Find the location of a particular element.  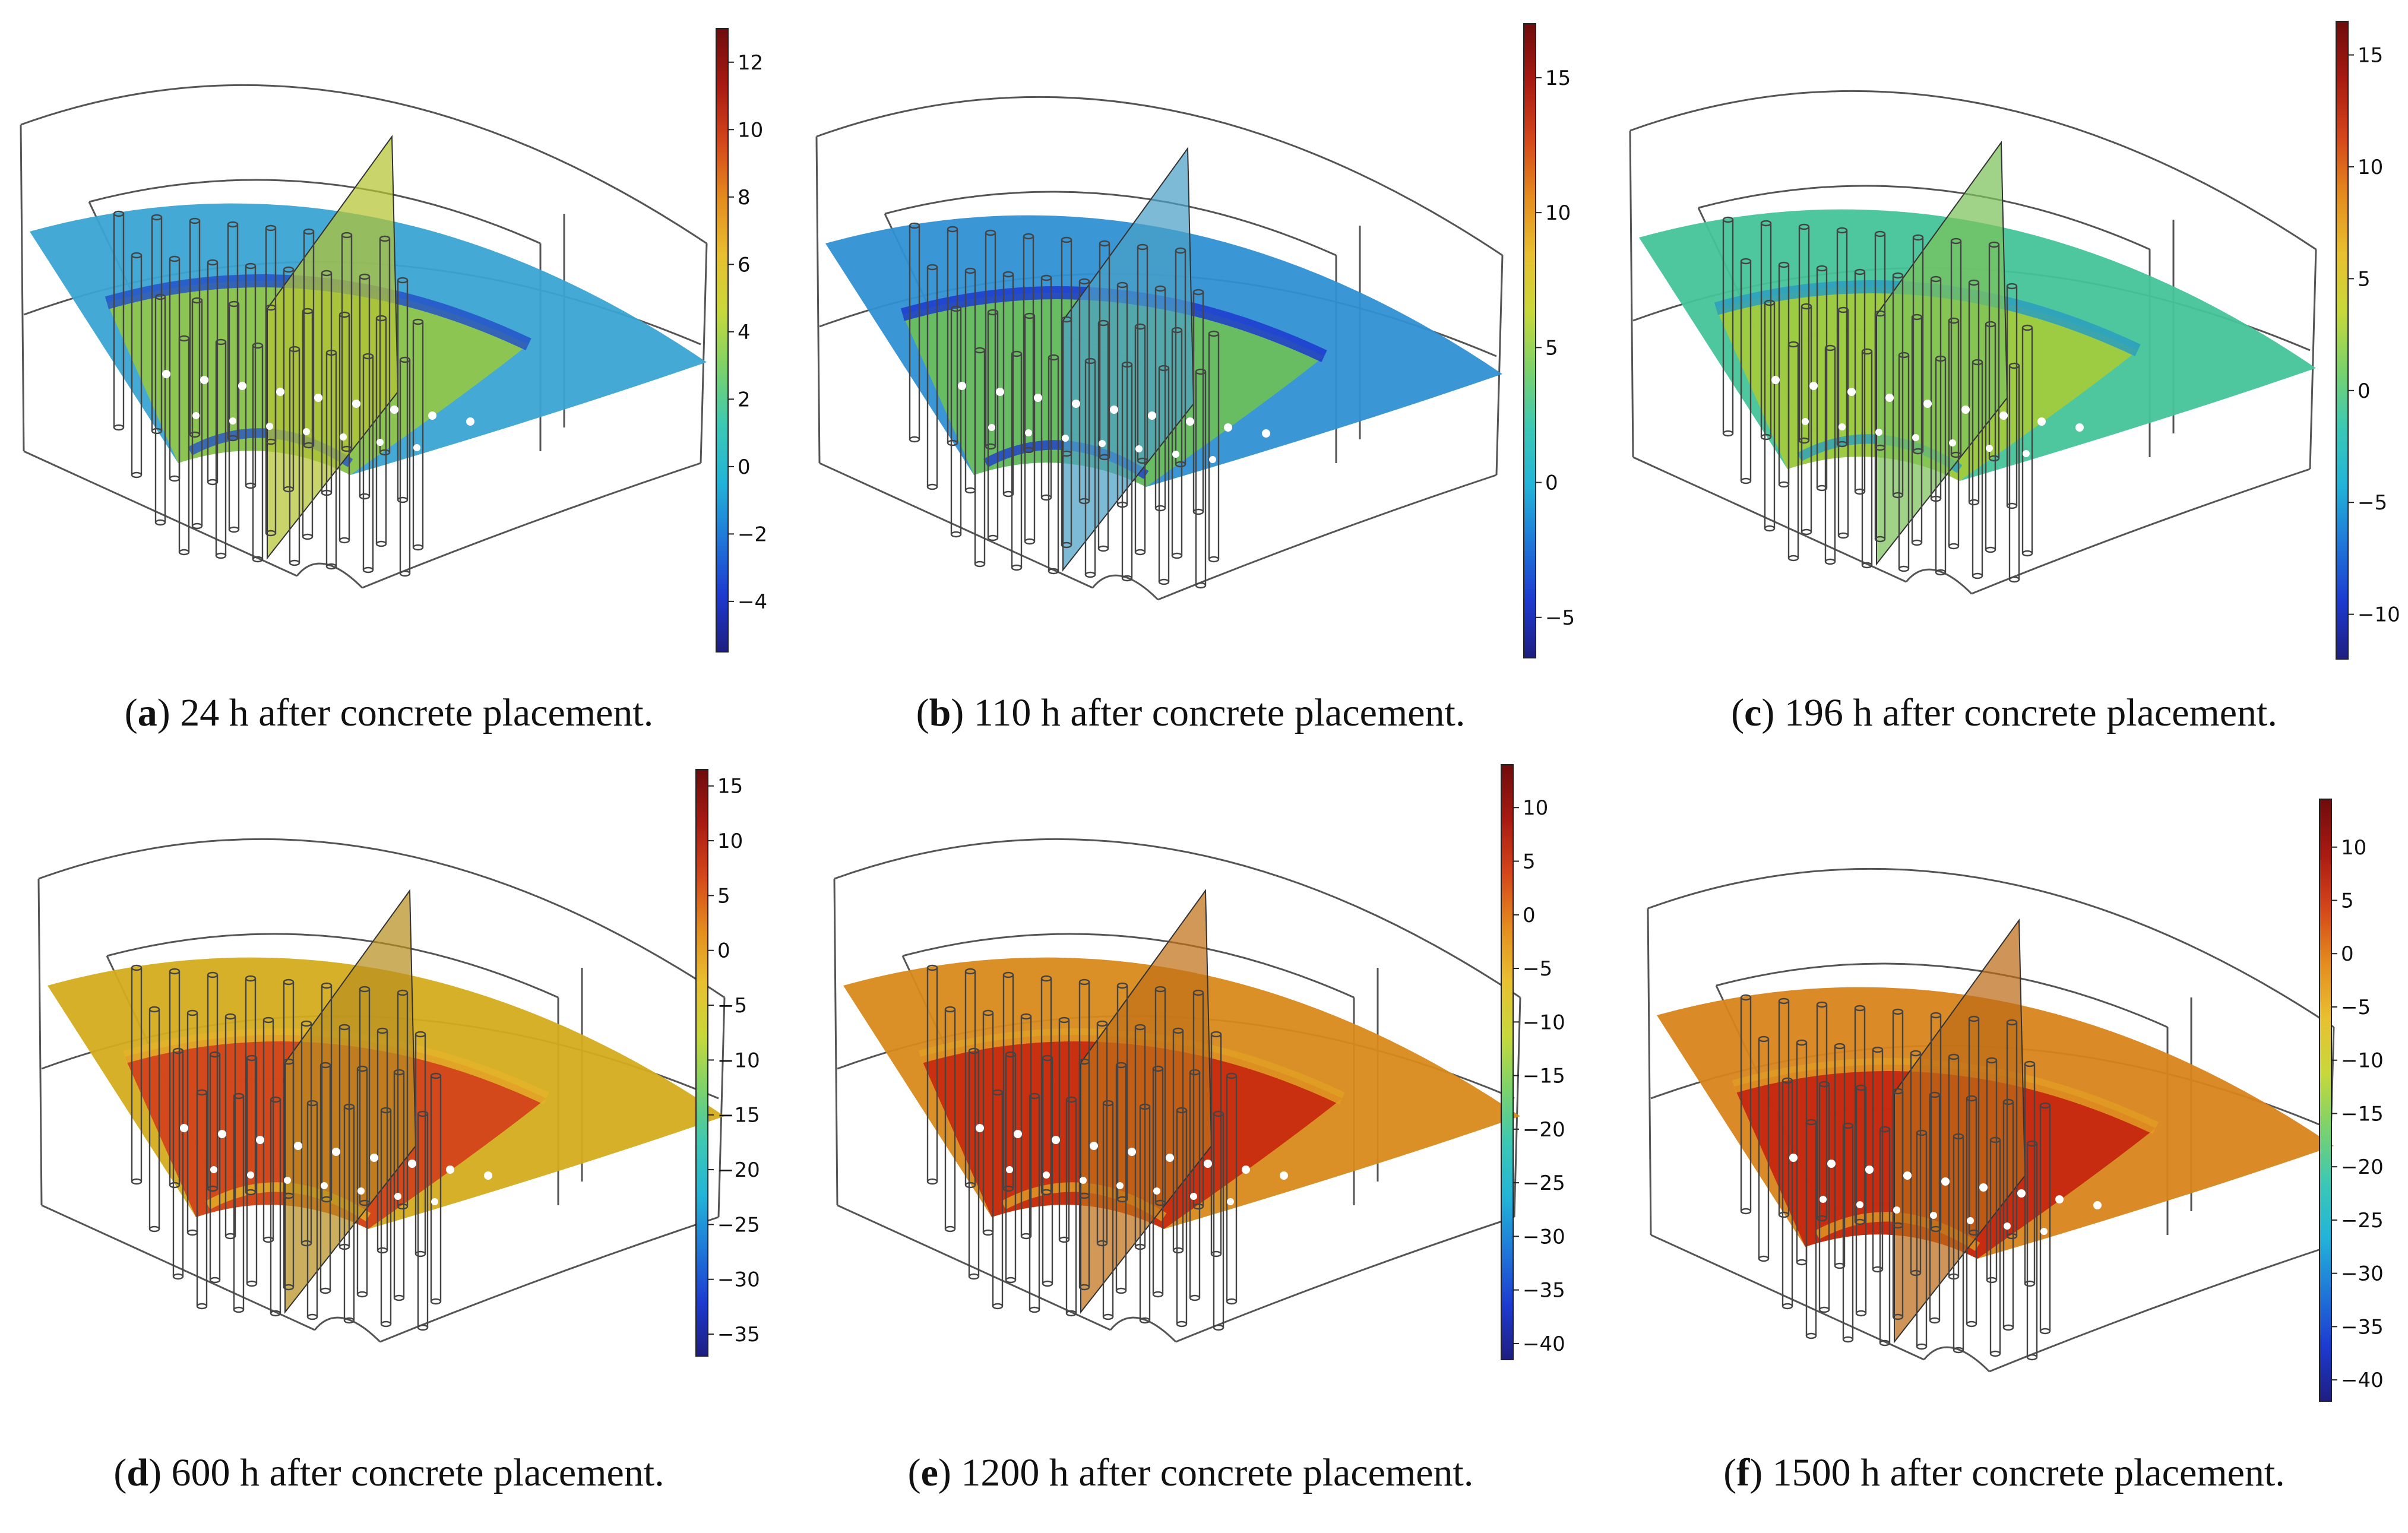

colorbar-tick: −2 is located at coordinates (747, 534).